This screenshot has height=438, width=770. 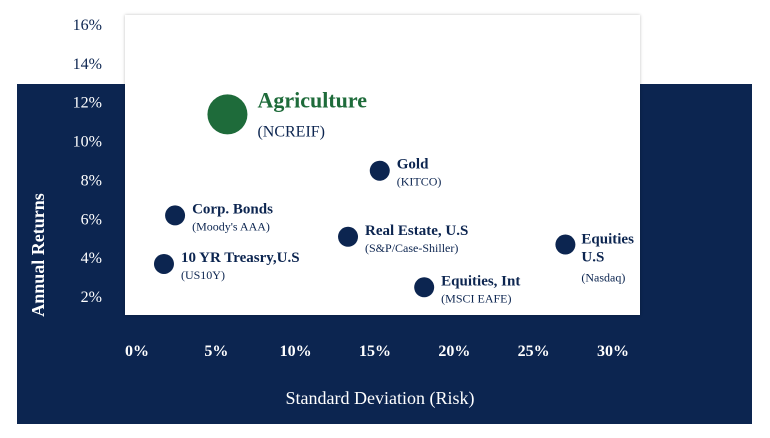 I want to click on point-sublabel: (S&P/Case-Shiller), so click(x=411, y=248).